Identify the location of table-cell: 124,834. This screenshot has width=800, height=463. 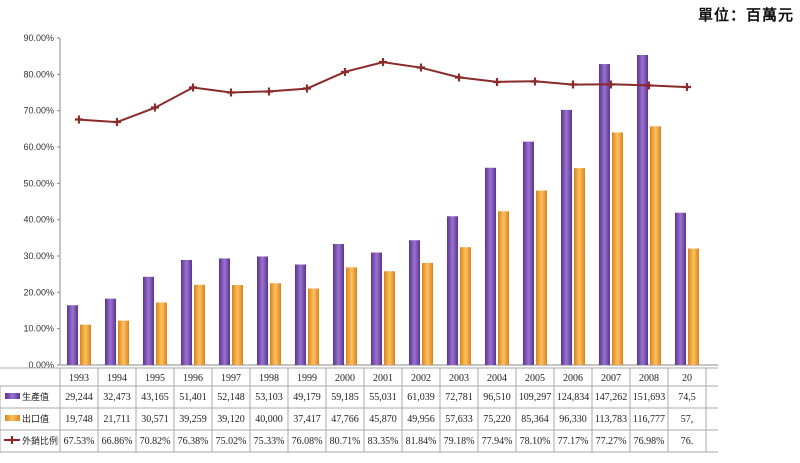
(573, 397).